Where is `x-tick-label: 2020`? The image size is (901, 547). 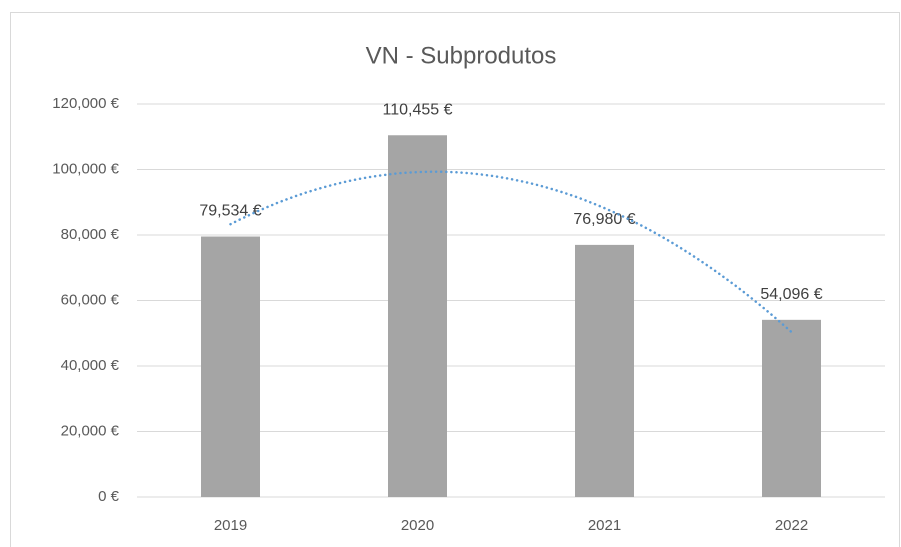
x-tick-label: 2020 is located at coordinates (417, 525).